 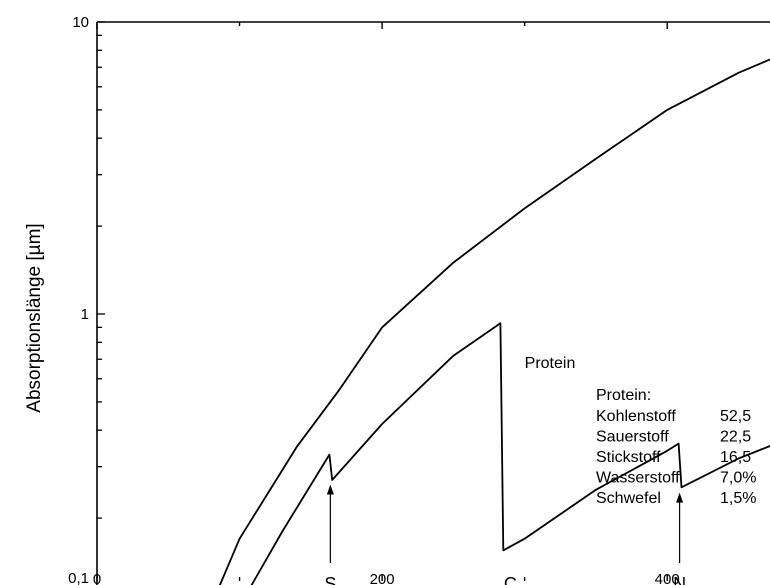 What do you see at coordinates (628, 498) in the screenshot?
I see `composition-element: Schwefel` at bounding box center [628, 498].